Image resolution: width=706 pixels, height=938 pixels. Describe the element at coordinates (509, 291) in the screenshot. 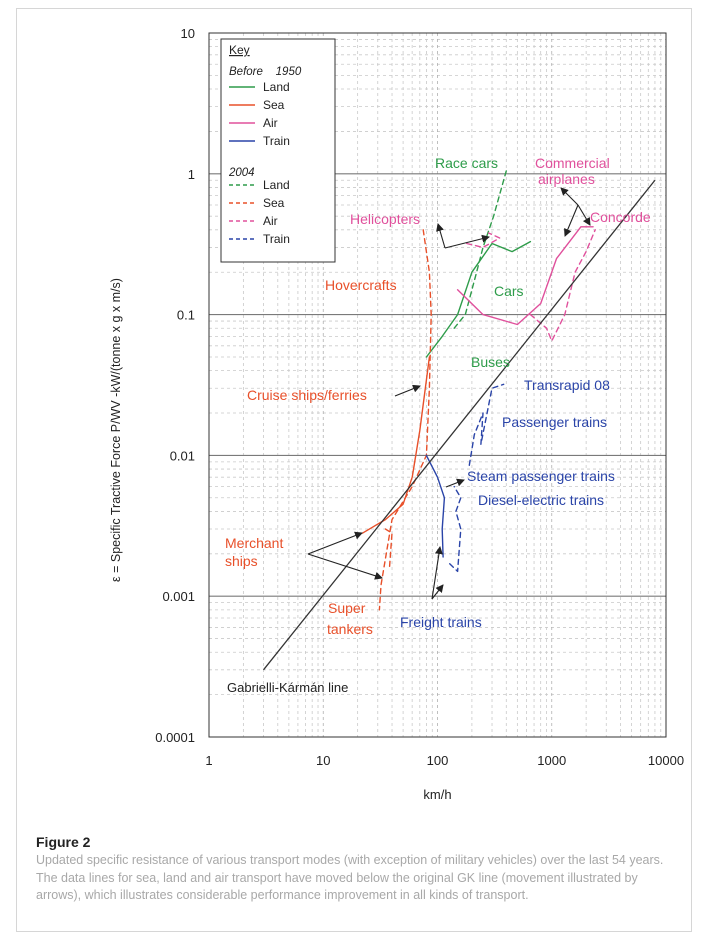

I see `annotation-label: Cars` at that location.